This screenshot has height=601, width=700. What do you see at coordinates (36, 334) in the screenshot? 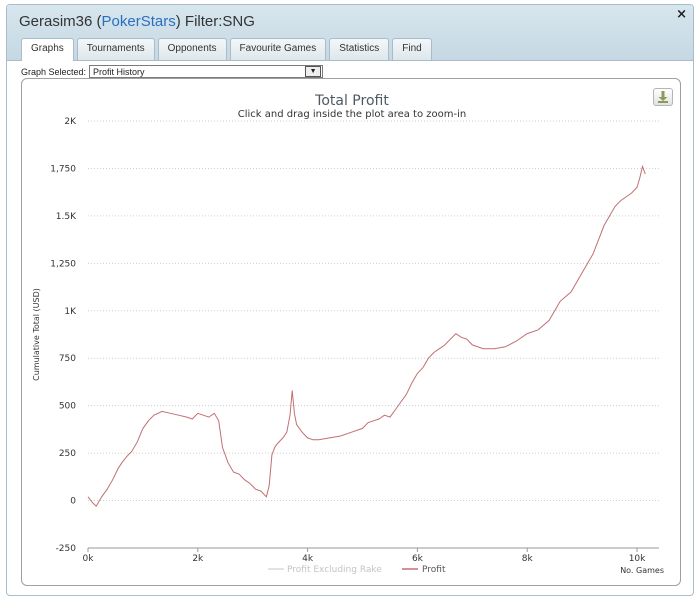
I see `y-axis-label: Cumulative Total (USD)` at bounding box center [36, 334].